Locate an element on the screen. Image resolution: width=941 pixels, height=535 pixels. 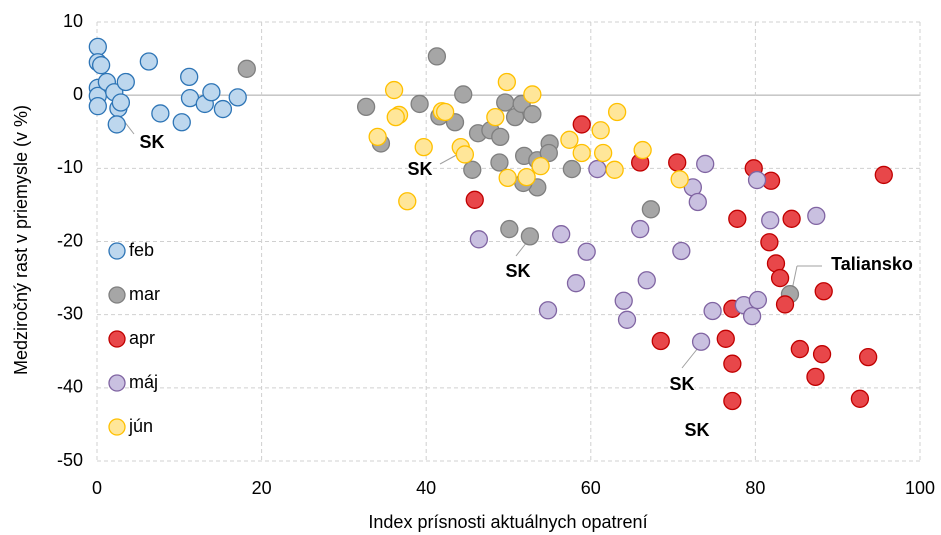
y-tick-label: 0 is located at coordinates (78, 94).